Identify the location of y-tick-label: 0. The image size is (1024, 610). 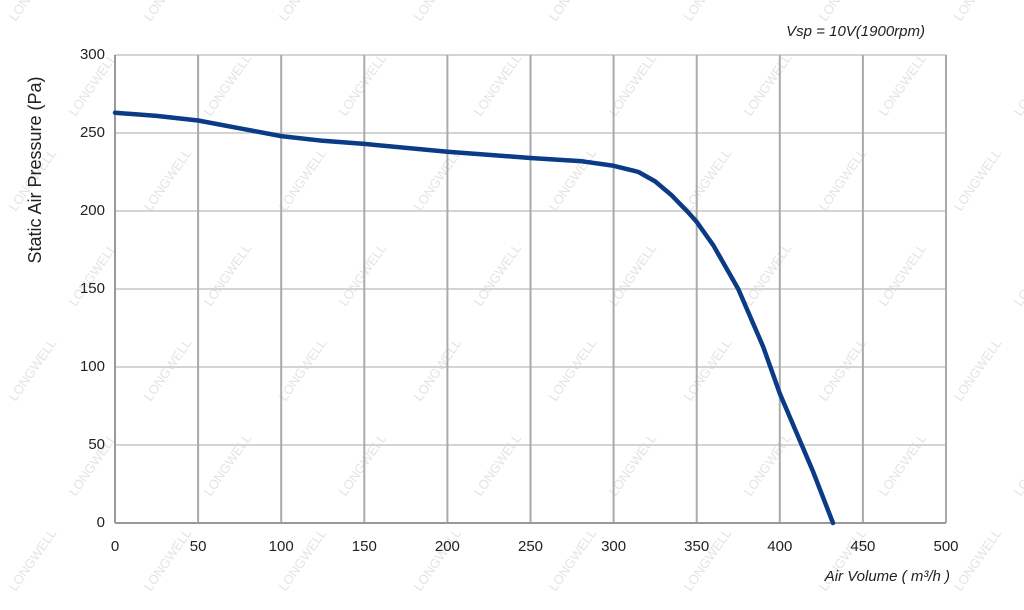
(101, 522).